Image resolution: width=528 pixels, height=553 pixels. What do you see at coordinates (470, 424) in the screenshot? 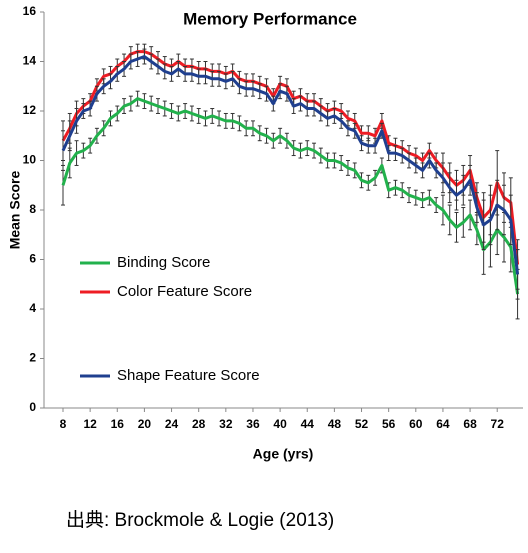
I see `x-tick-label: 68` at bounding box center [470, 424].